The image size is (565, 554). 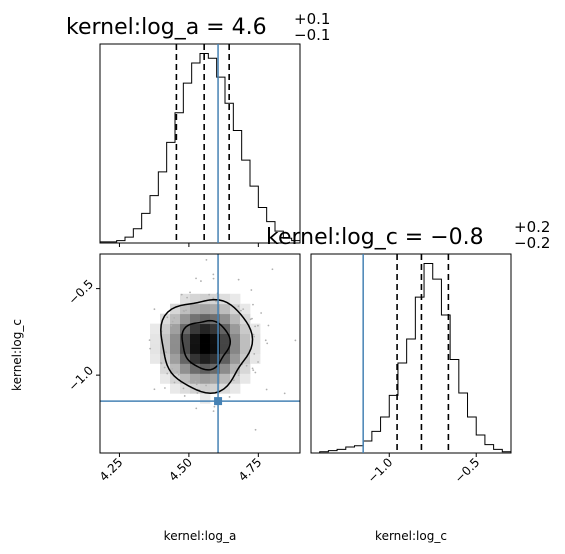 What do you see at coordinates (111, 469) in the screenshot?
I see `log-a-x-tick-label: 4.25` at bounding box center [111, 469].